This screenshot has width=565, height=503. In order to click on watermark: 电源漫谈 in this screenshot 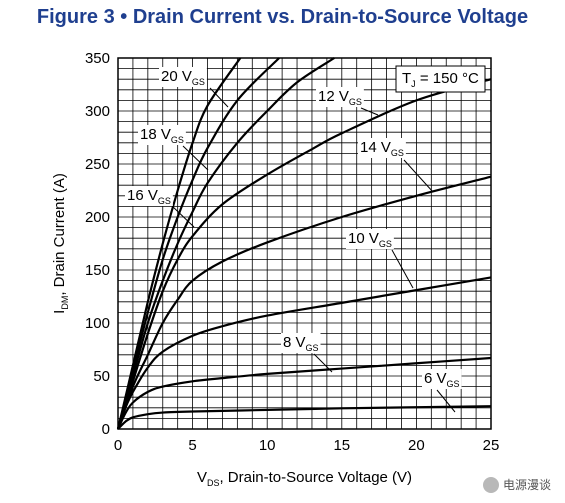, I will do `click(516, 484)`.